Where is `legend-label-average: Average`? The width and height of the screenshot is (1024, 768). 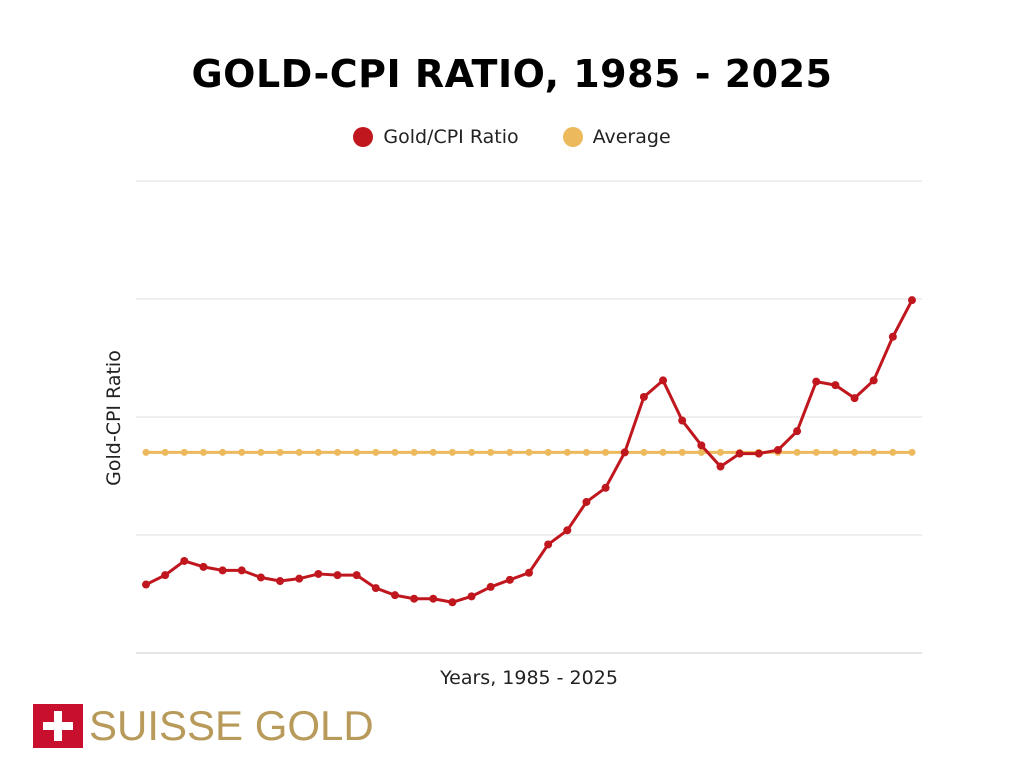
legend-label-average: Average is located at coordinates (631, 137).